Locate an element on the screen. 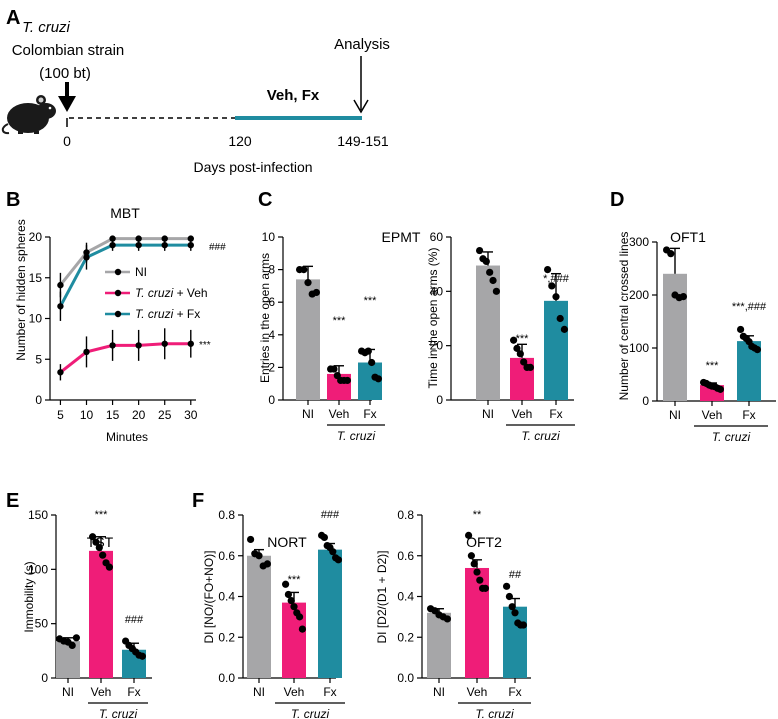 The height and width of the screenshot is (719, 778). epmt1-sig-veh: *** is located at coordinates (340, 321).